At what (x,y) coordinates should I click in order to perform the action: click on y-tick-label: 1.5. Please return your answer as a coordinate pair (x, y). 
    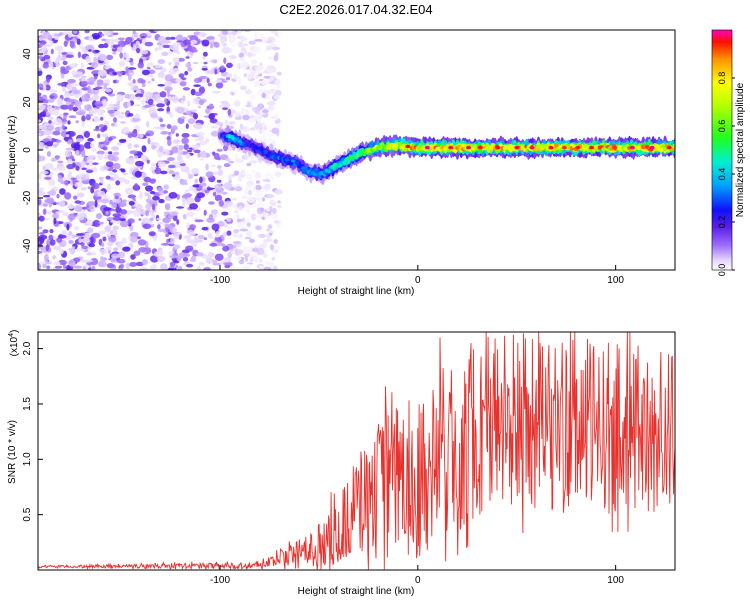
    Looking at the image, I should click on (27, 404).